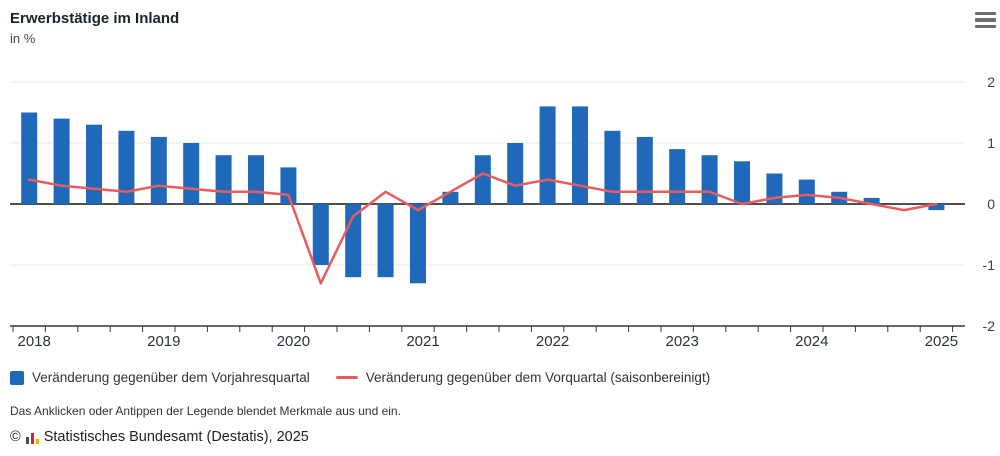  Describe the element at coordinates (936, 207) in the screenshot. I see `bar-2025-Q1` at that location.